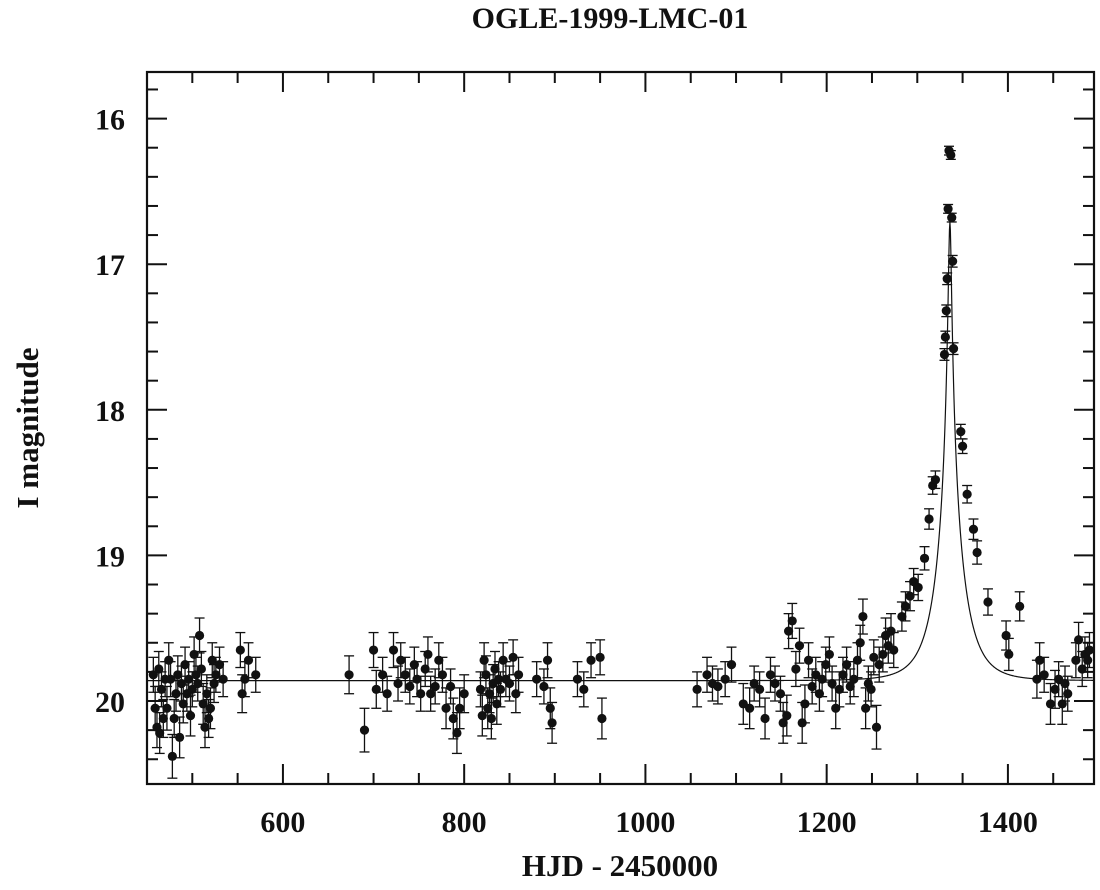  I want to click on y-tick-label: 20, so click(110, 702).